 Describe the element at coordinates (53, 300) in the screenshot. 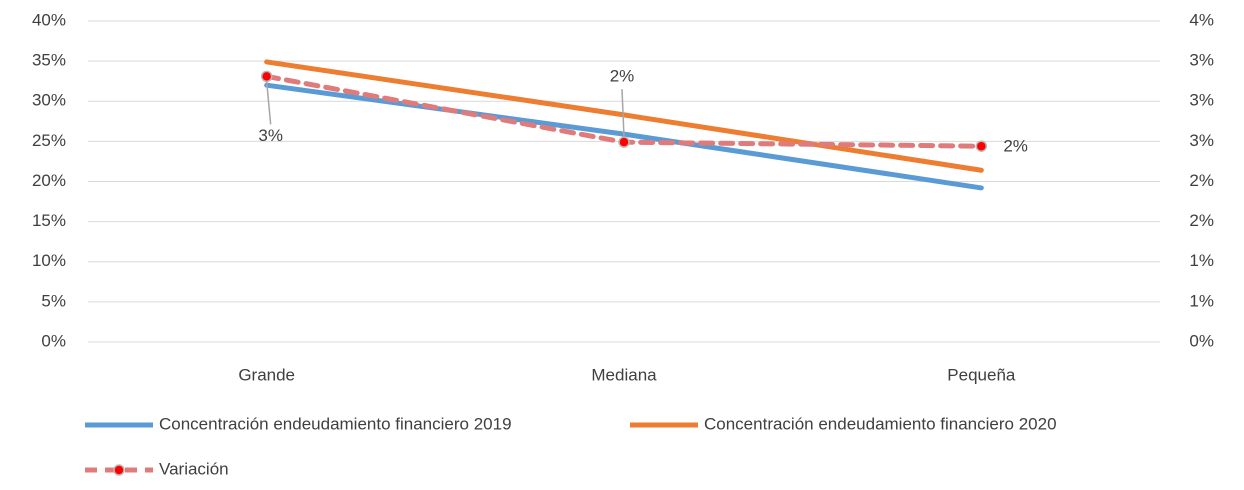

I see `y-tick-label: 5%` at that location.